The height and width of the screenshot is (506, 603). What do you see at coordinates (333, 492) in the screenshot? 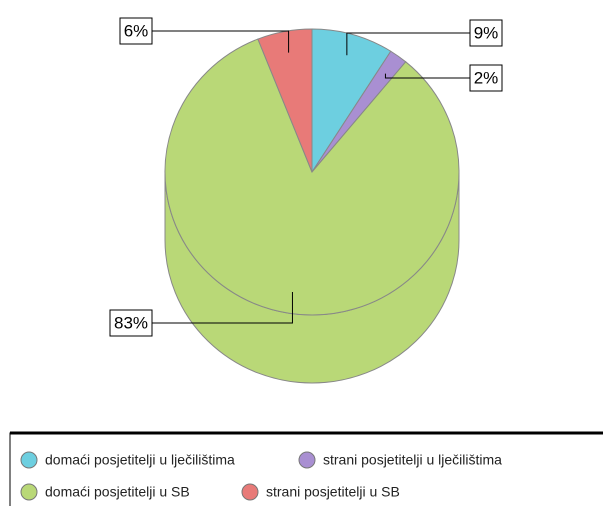
I see `legend-label: strani posjetitelji u SB` at bounding box center [333, 492].